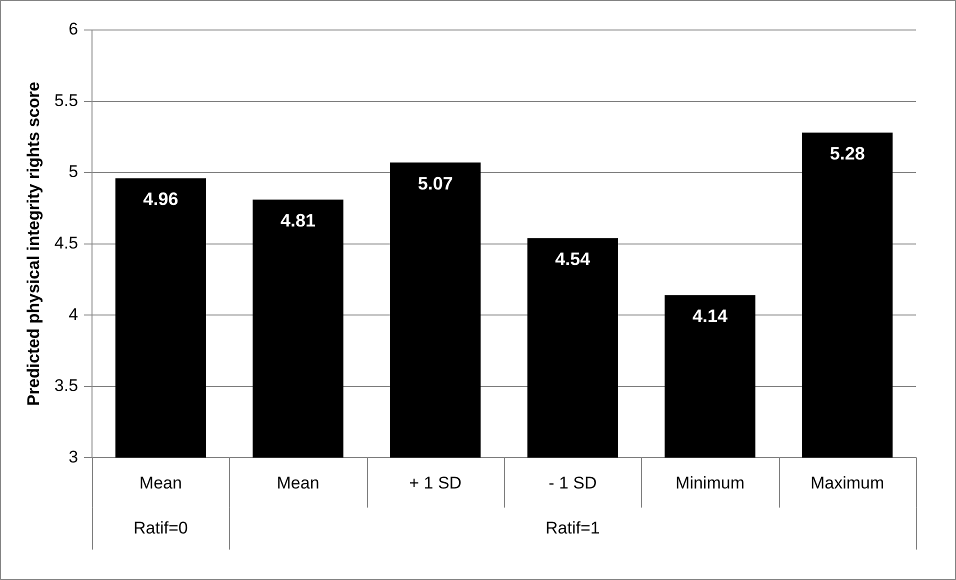 This screenshot has height=580, width=956. What do you see at coordinates (572, 259) in the screenshot?
I see `data-label: 4.54` at bounding box center [572, 259].